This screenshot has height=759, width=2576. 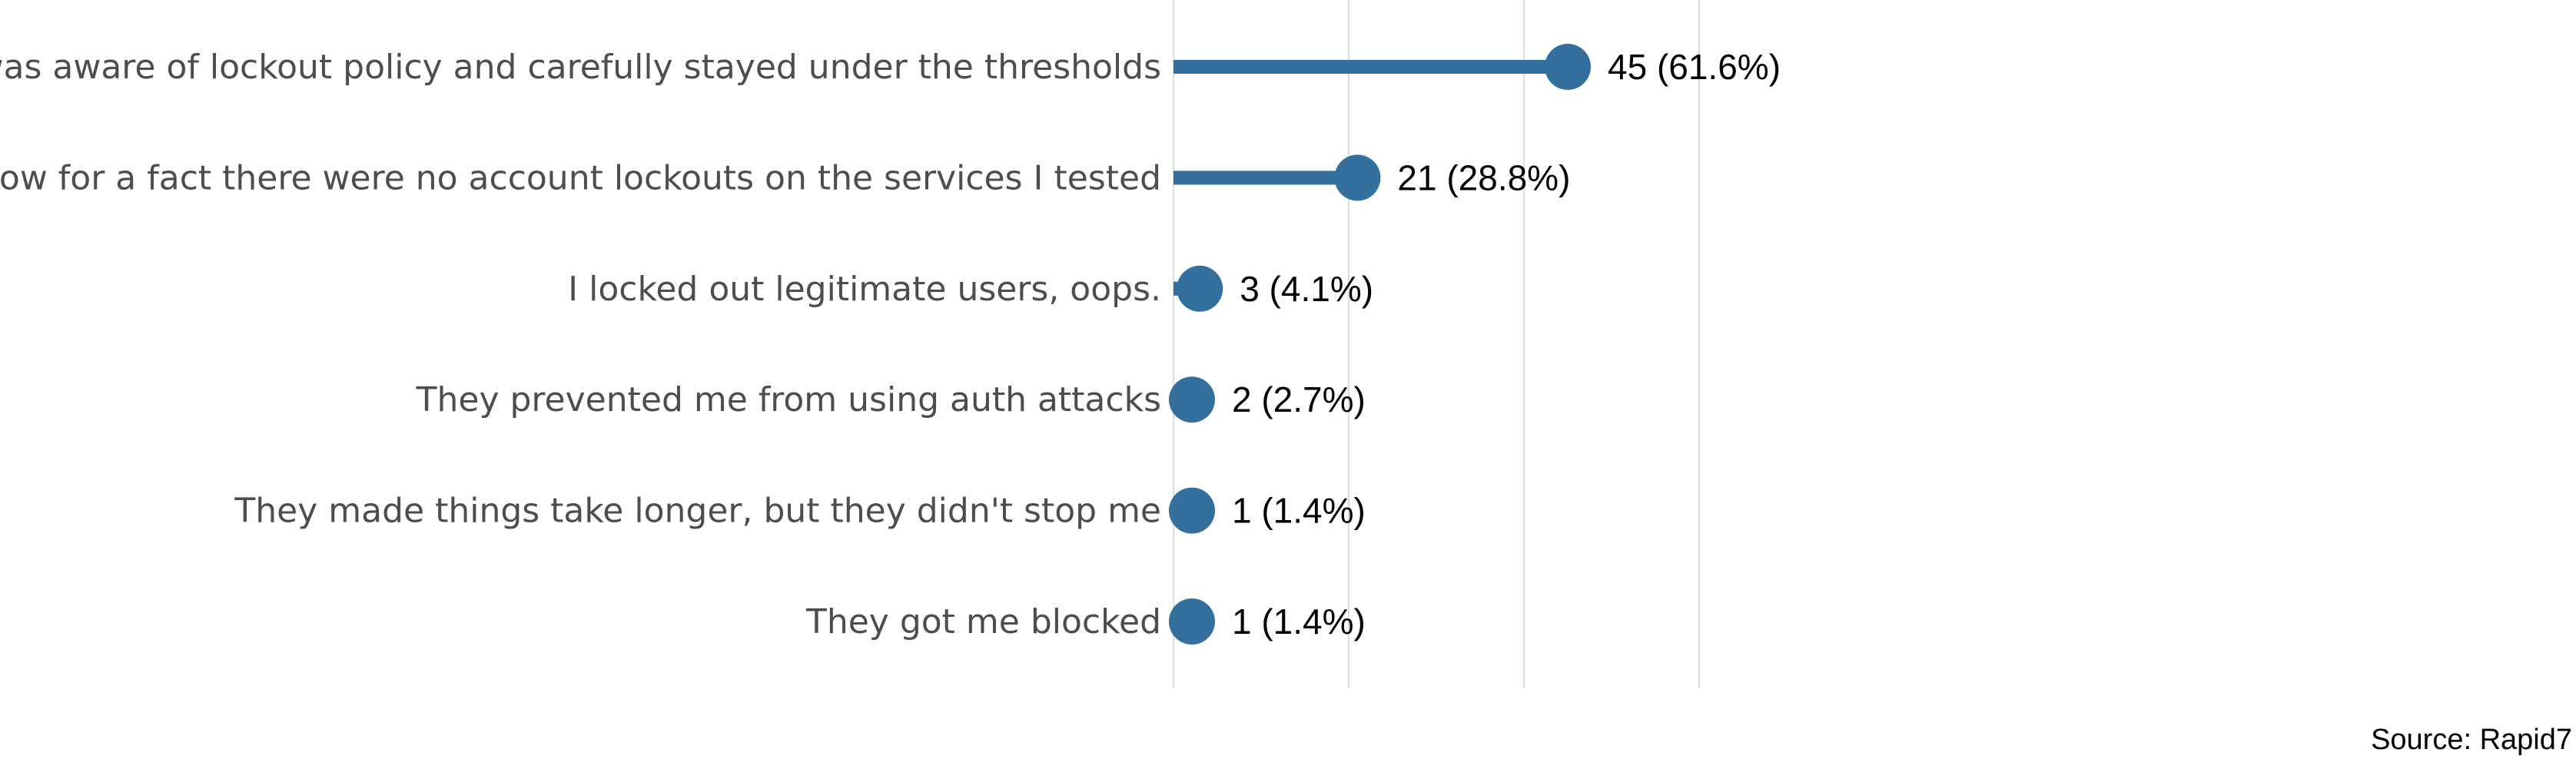 I want to click on category-label: I locked out legitimate users, oops., so click(x=864, y=289).